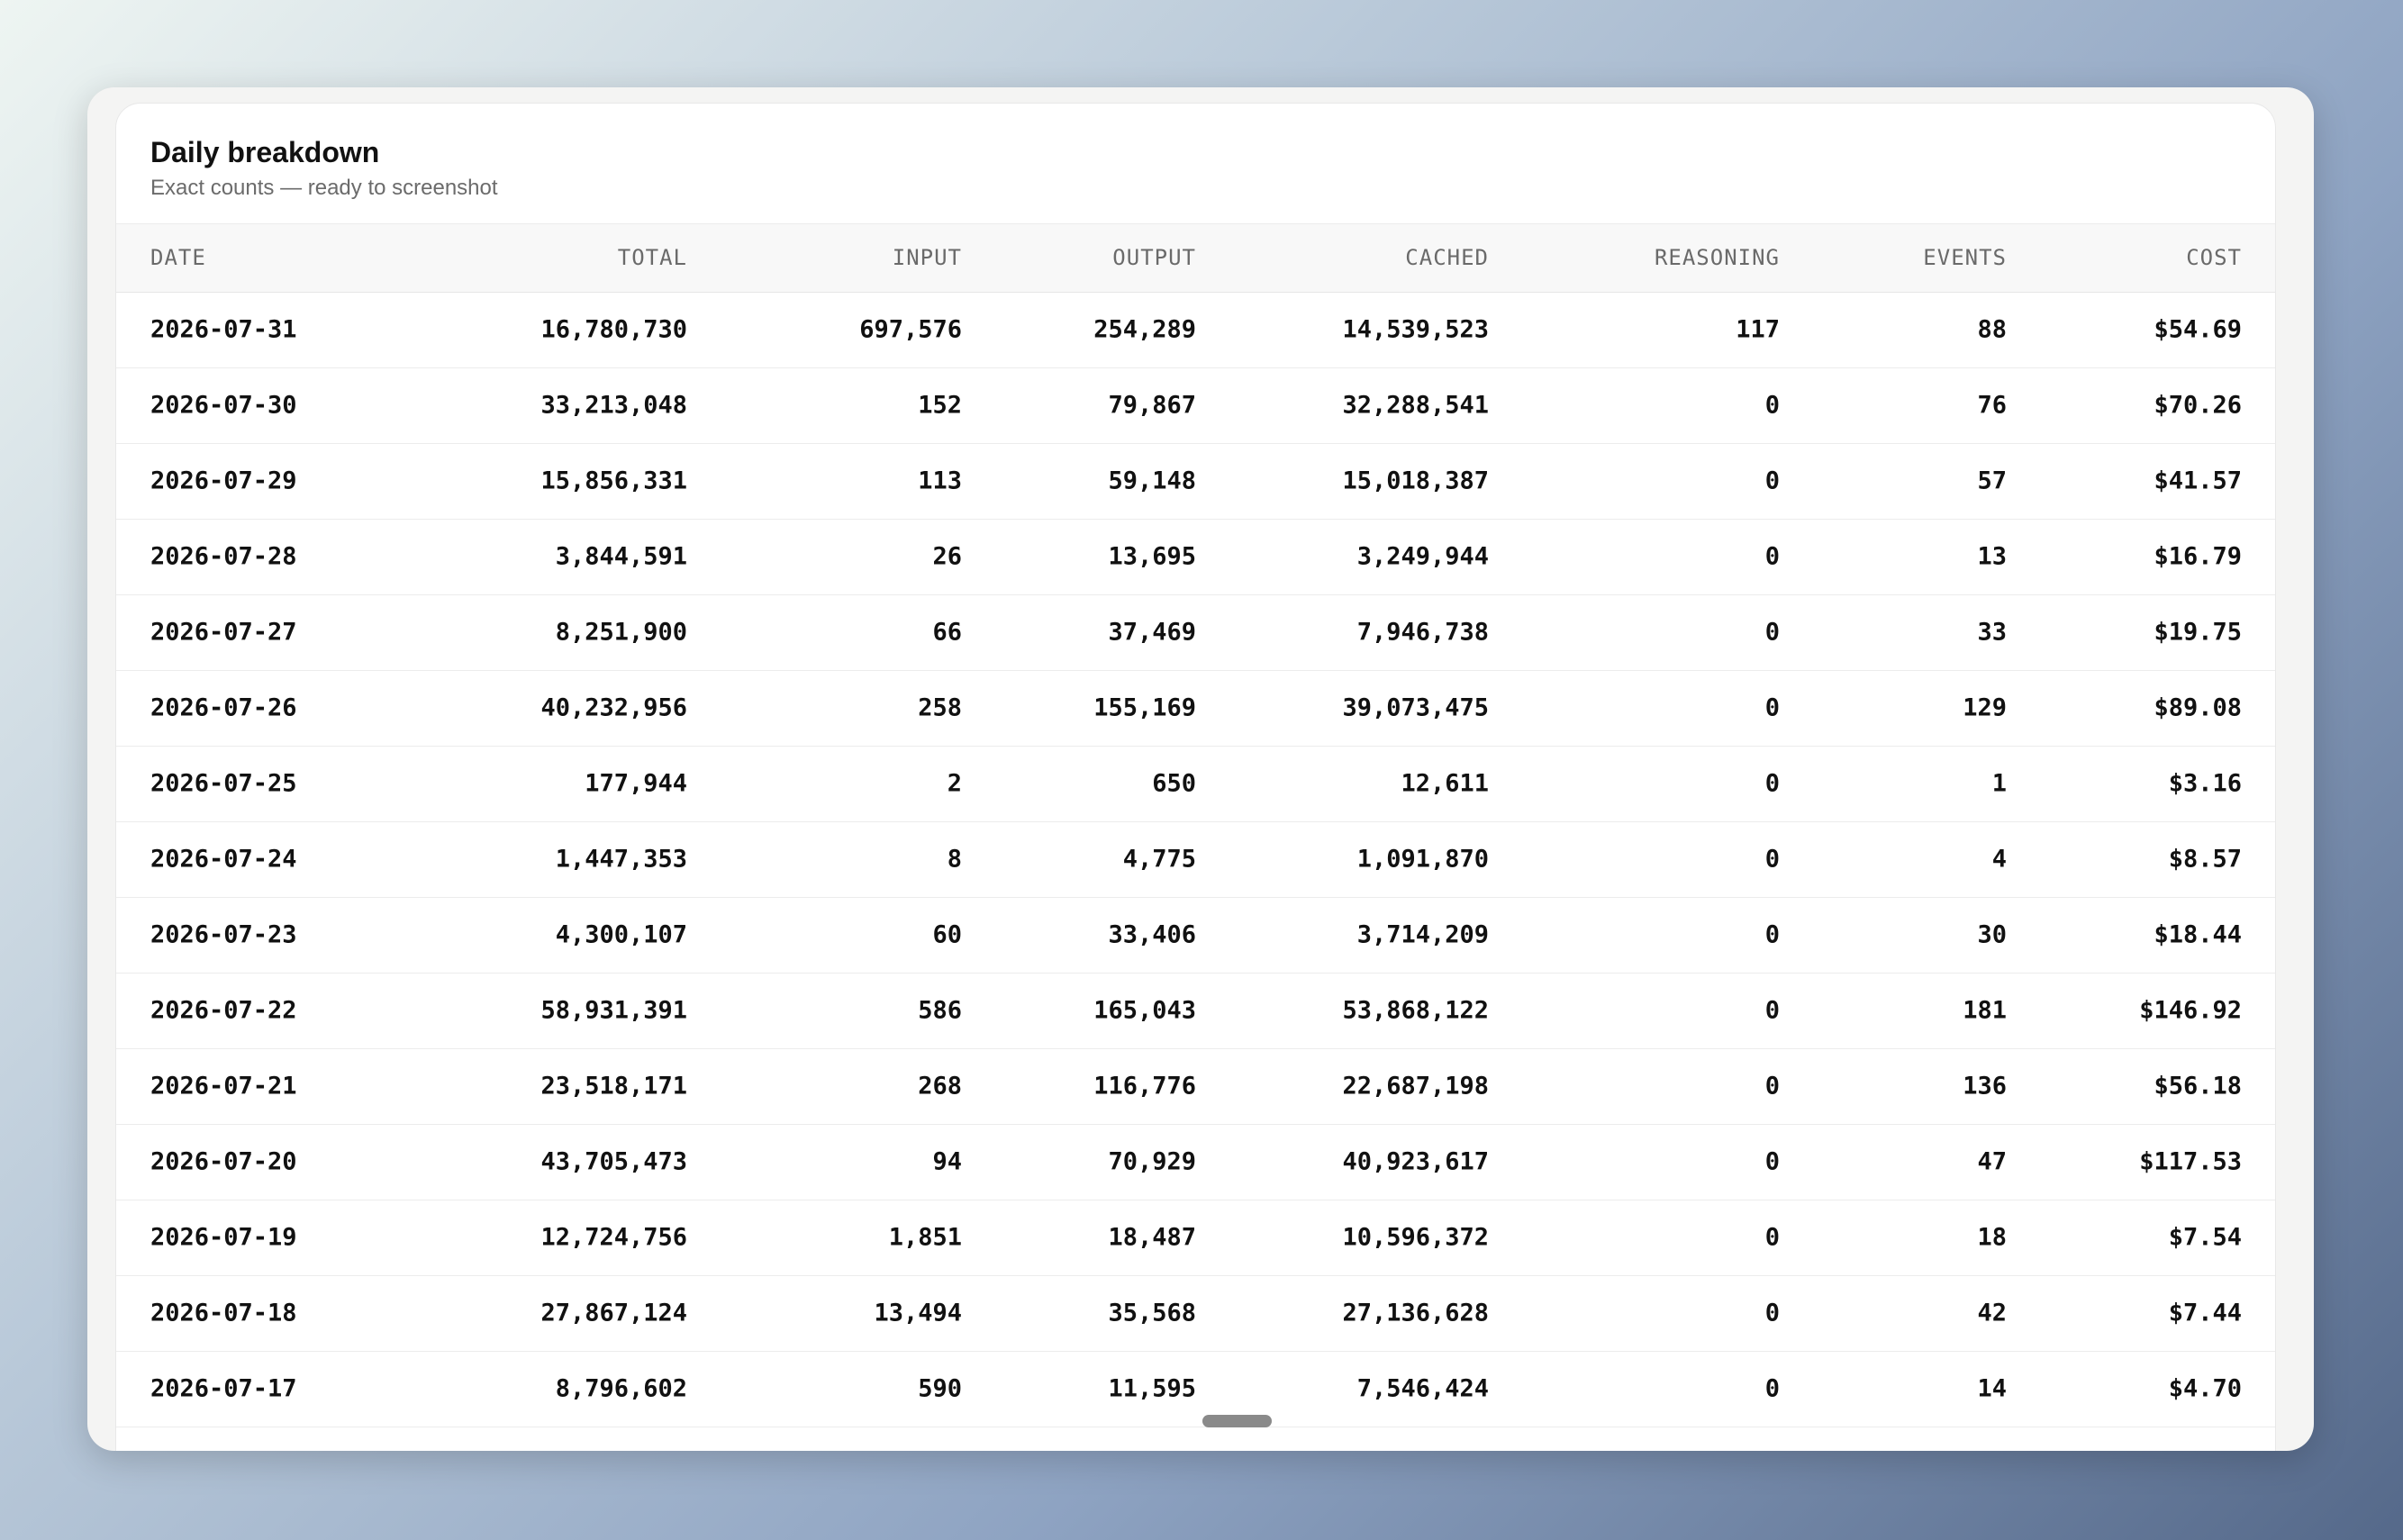  Describe the element at coordinates (636, 783) in the screenshot. I see `table-cell: 177,944` at that location.